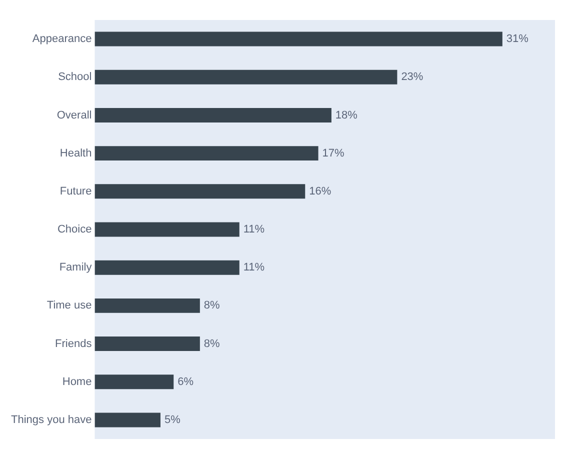 Image resolution: width=561 pixels, height=451 pixels. What do you see at coordinates (333, 153) in the screenshot?
I see `data-label: 17%` at bounding box center [333, 153].